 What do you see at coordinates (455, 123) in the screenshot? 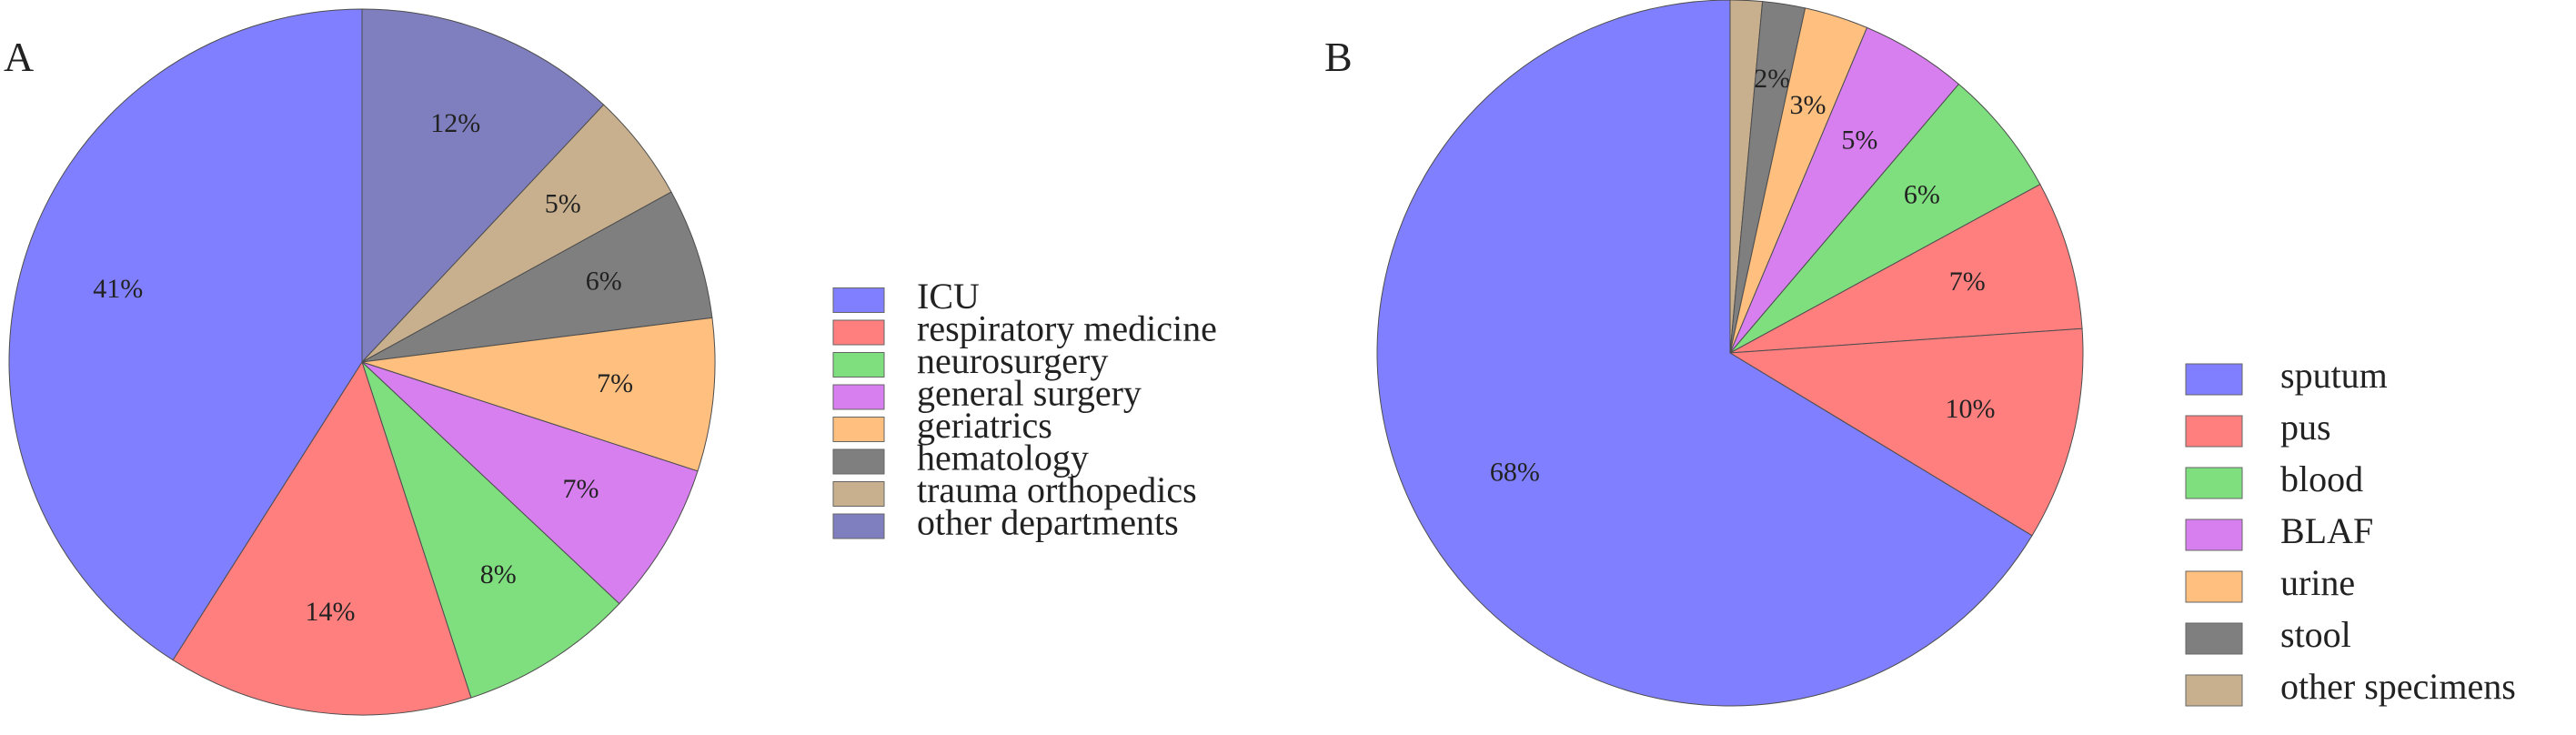
I see `slice-percent-label: 12%` at bounding box center [455, 123].